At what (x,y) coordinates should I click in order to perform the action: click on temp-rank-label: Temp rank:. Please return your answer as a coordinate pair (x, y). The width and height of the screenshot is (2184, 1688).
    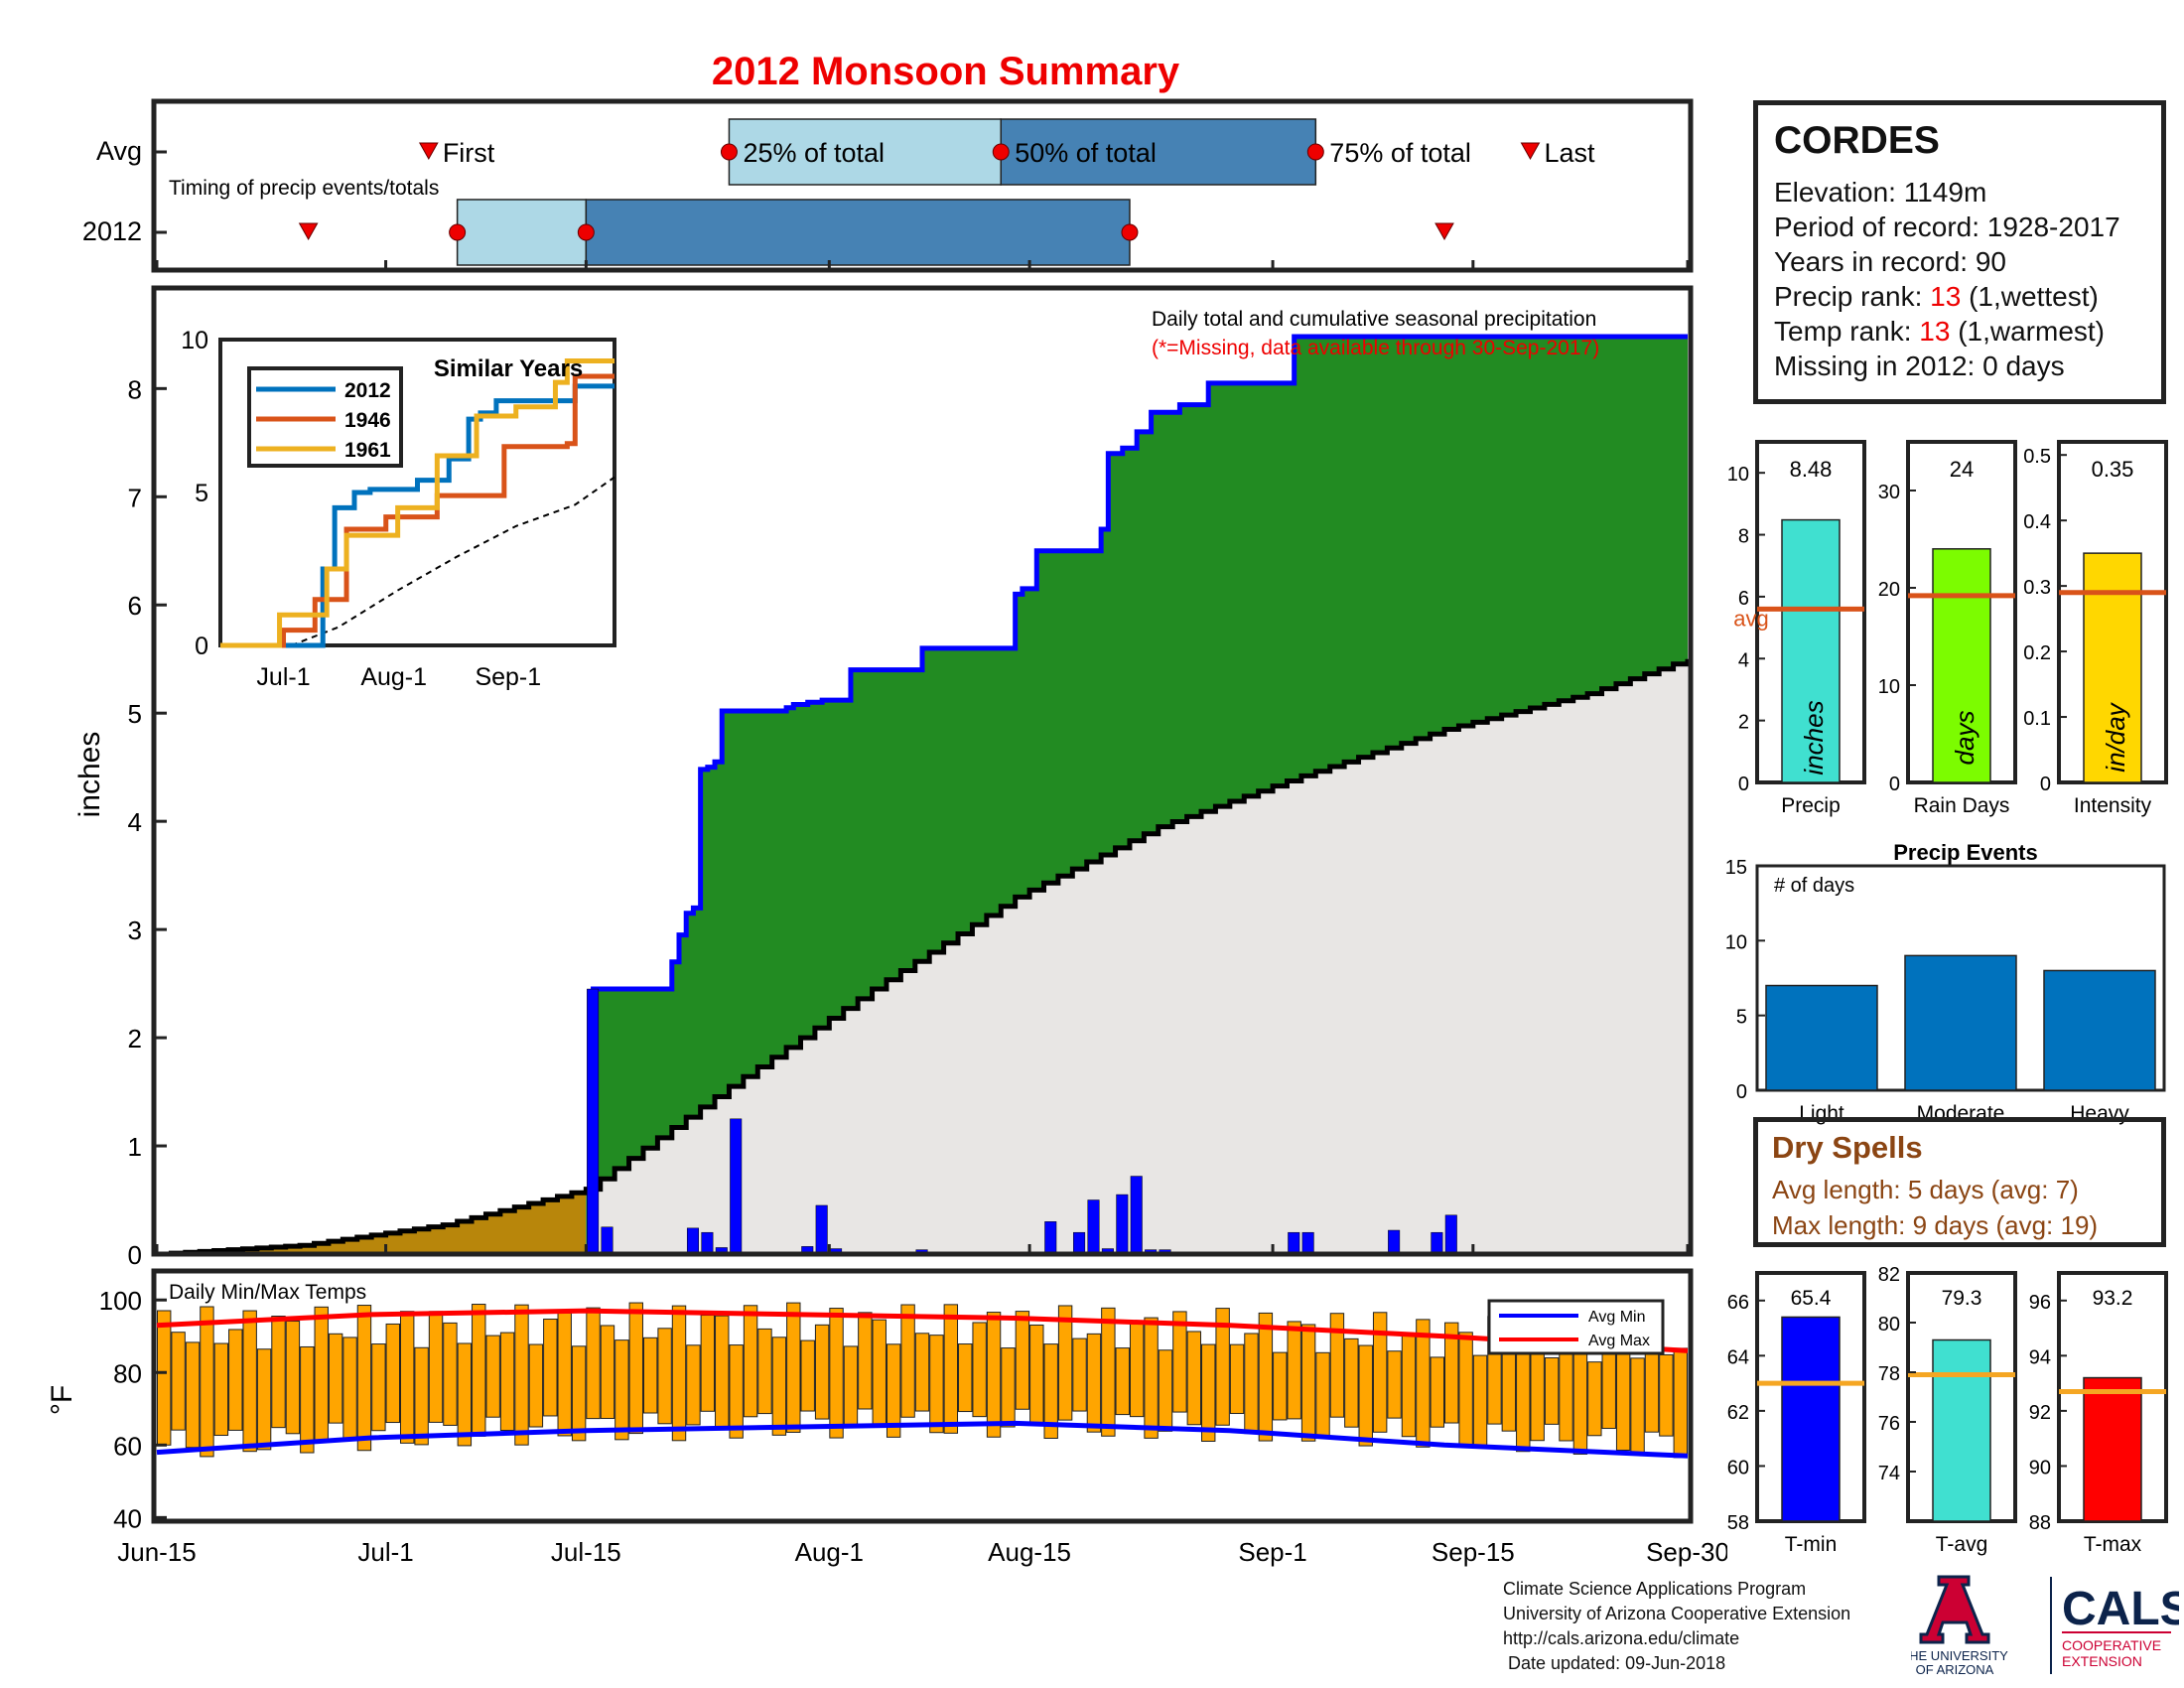
    Looking at the image, I should click on (1847, 331).